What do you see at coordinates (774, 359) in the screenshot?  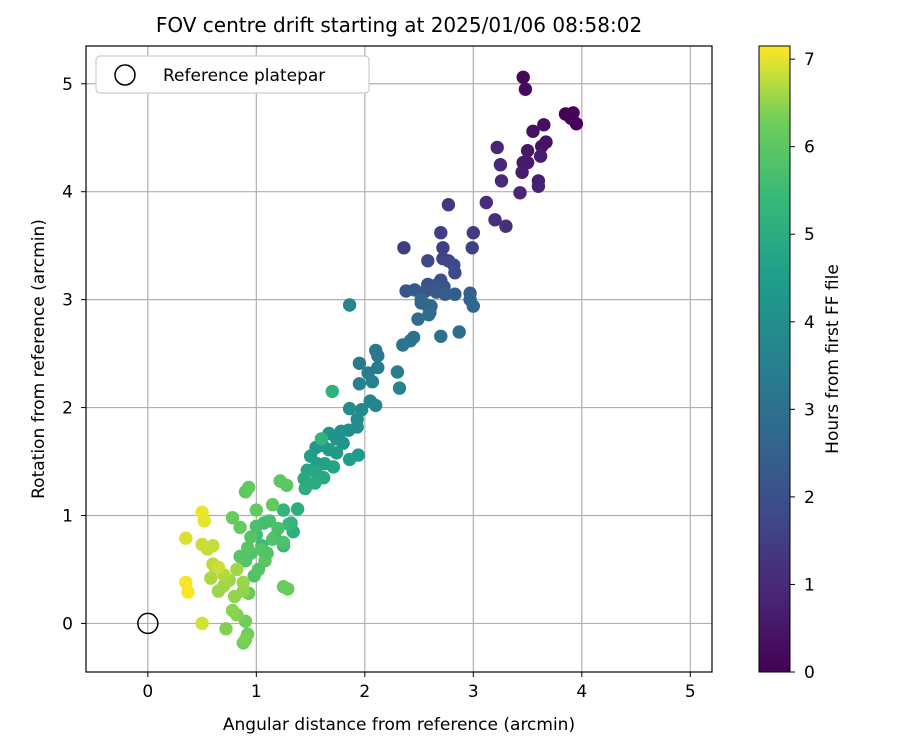 I see `colorbar-gradient` at bounding box center [774, 359].